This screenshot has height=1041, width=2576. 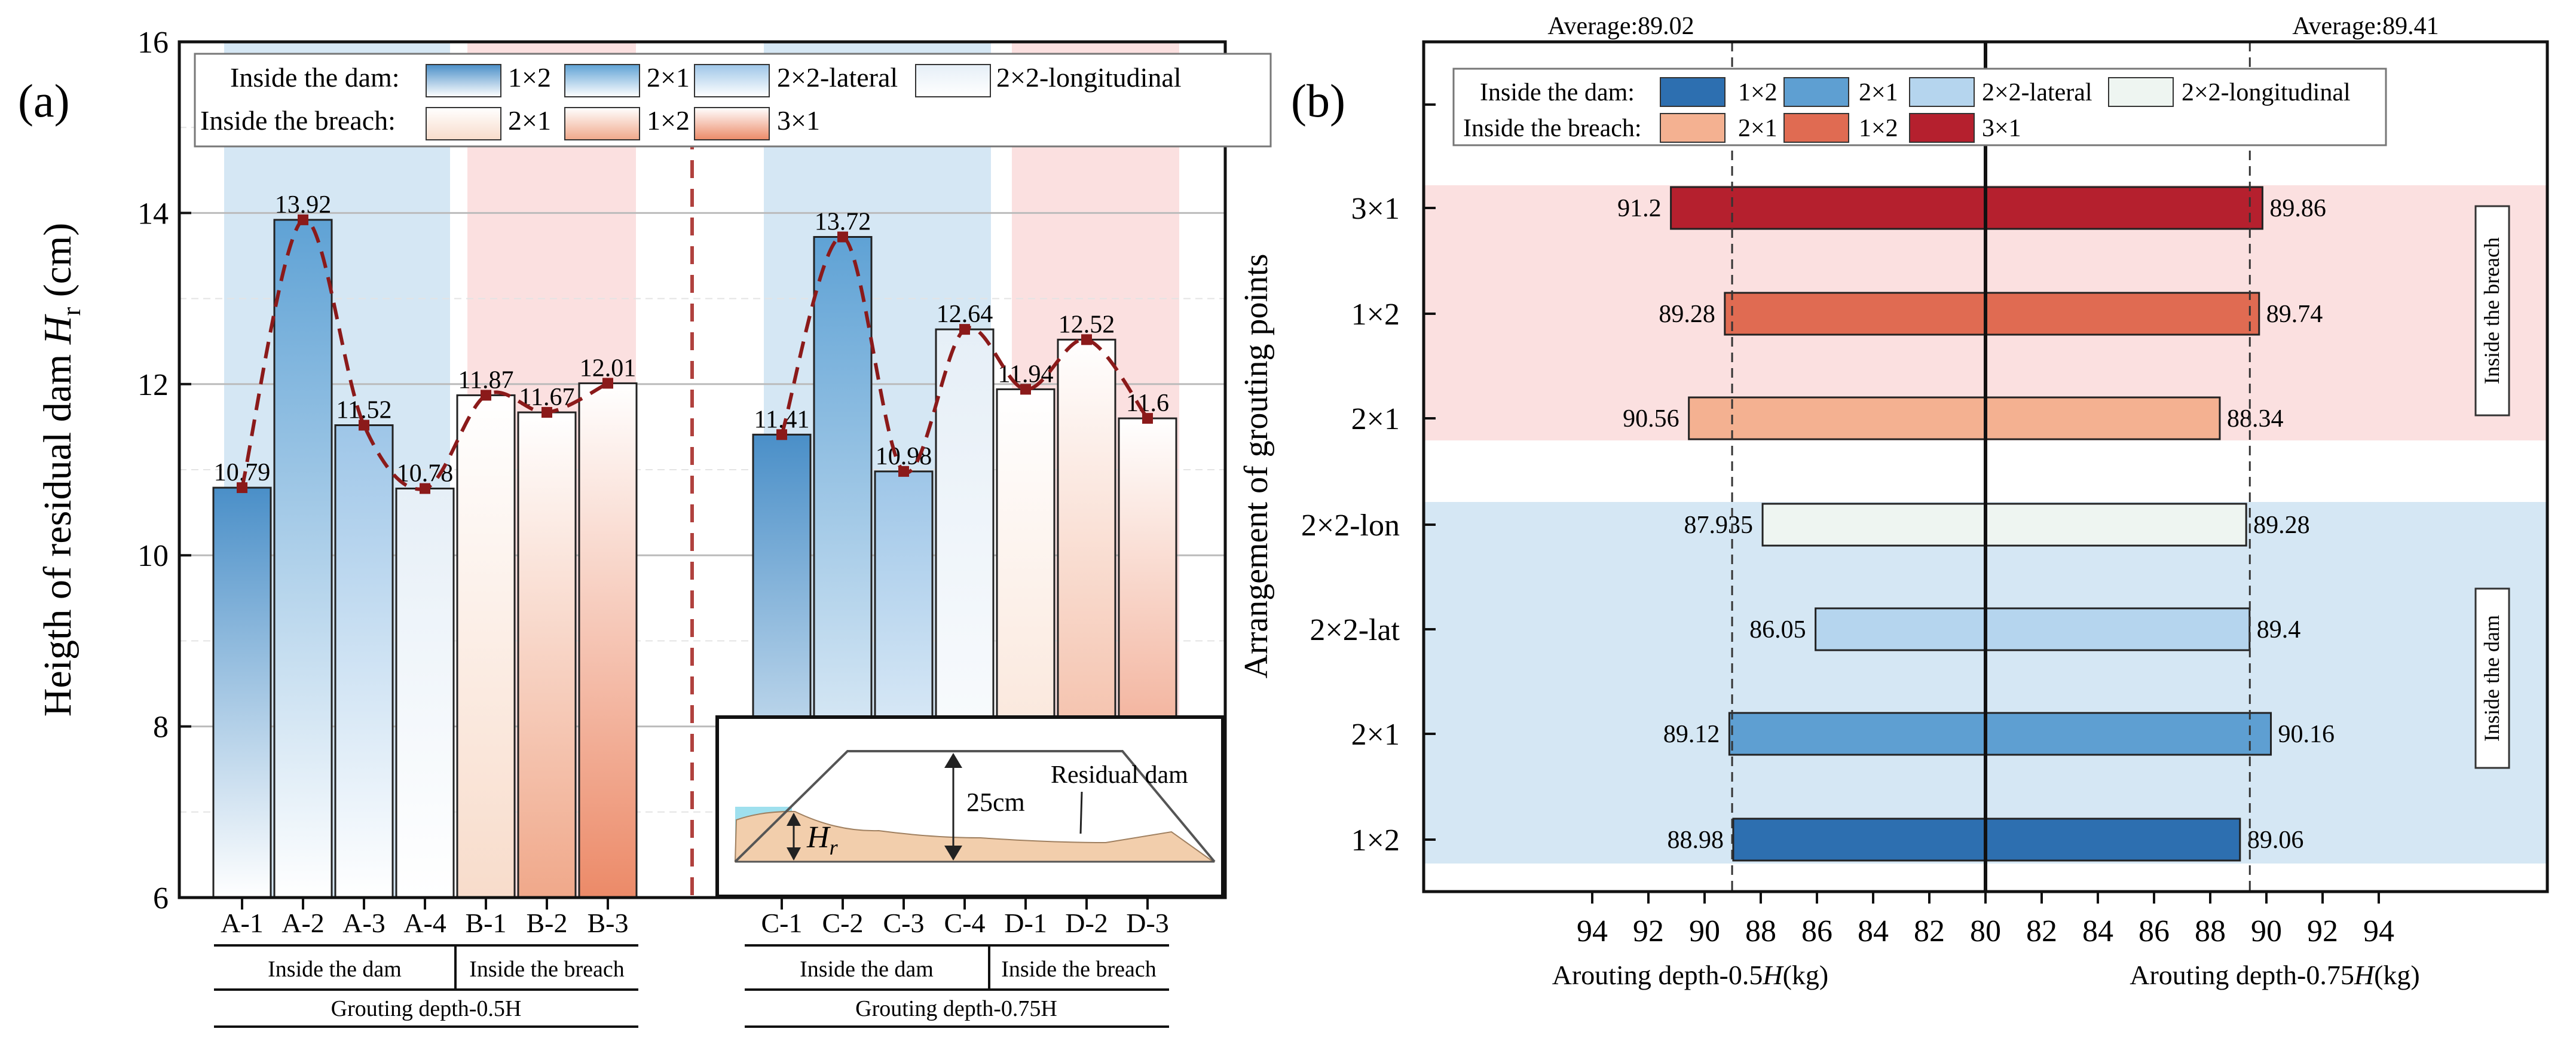 What do you see at coordinates (1687, 314) in the screenshot?
I see `b-value-left-5: 89.28` at bounding box center [1687, 314].